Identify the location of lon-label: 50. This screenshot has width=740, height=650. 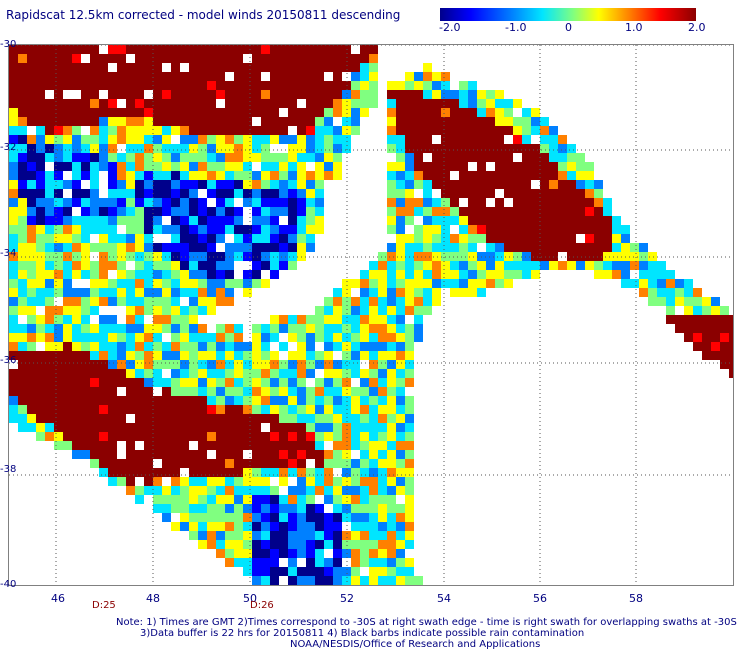
(250, 598).